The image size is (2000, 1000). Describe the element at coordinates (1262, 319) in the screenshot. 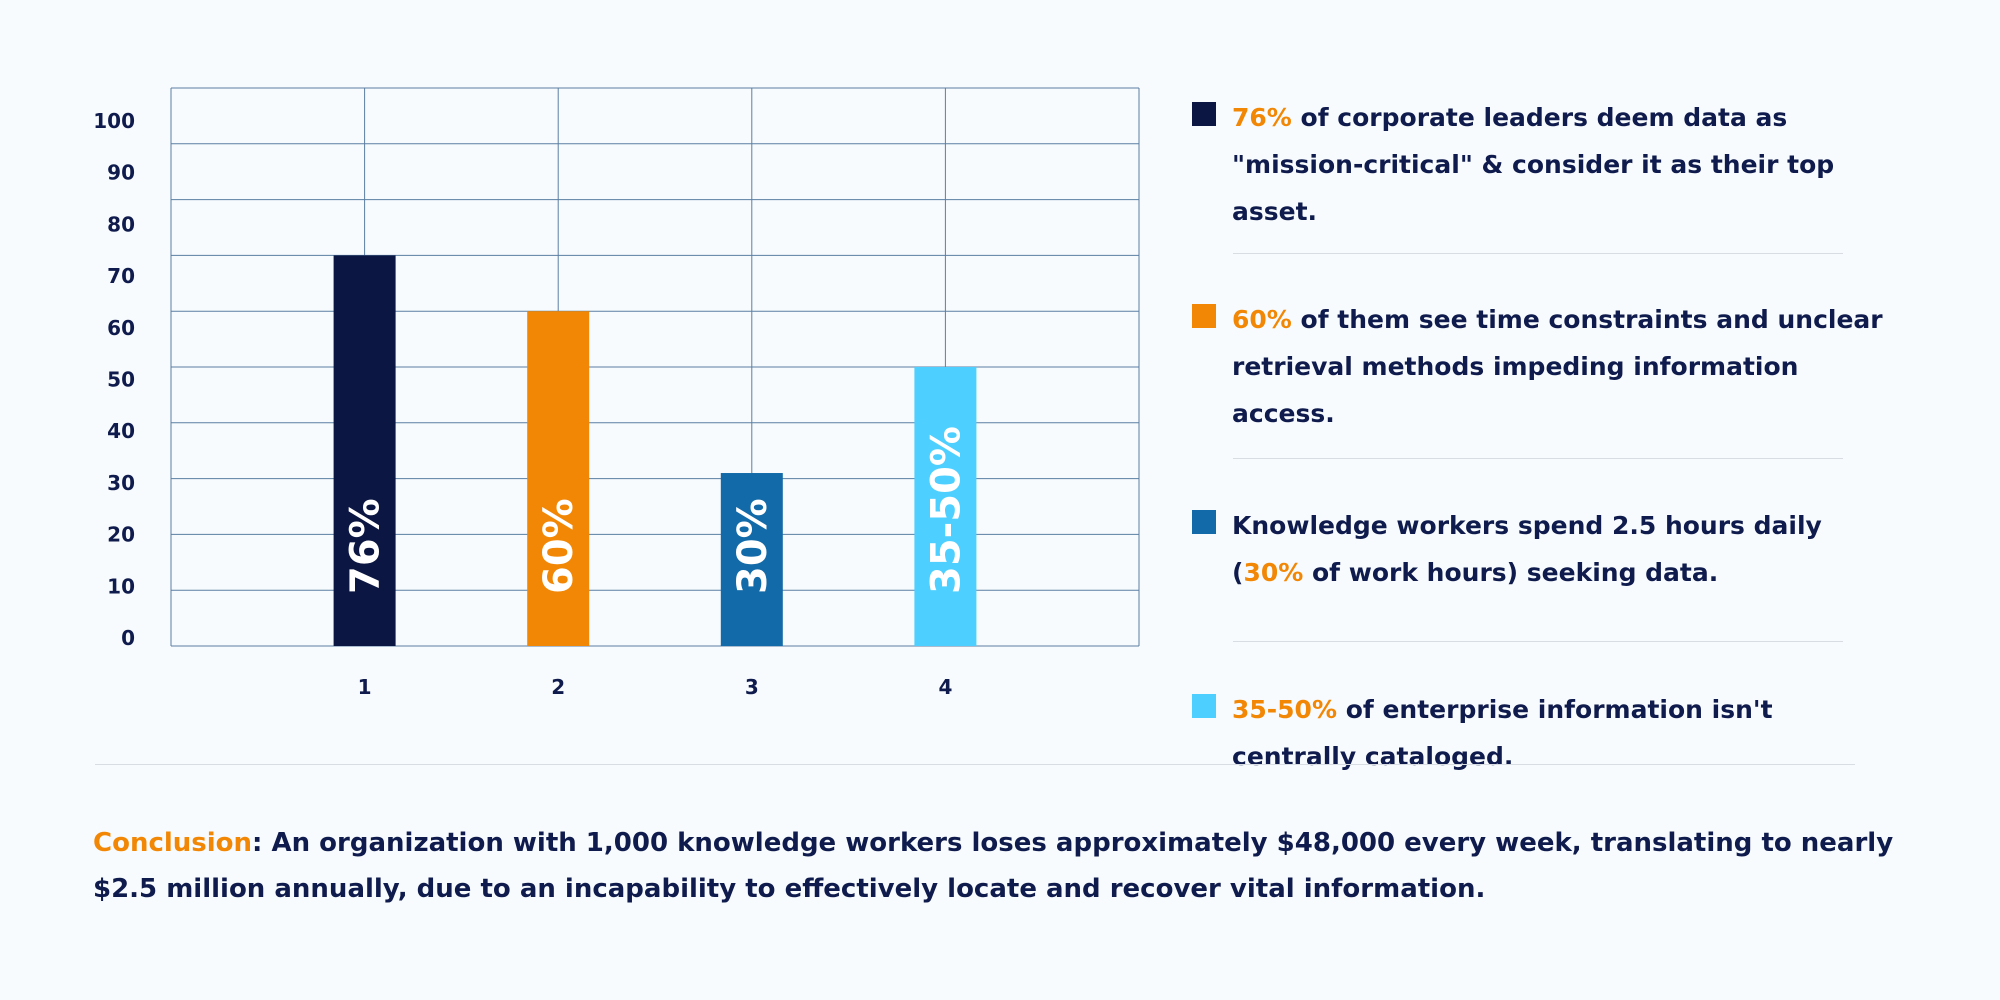

I see `legend-highlight-2: 60%` at that location.